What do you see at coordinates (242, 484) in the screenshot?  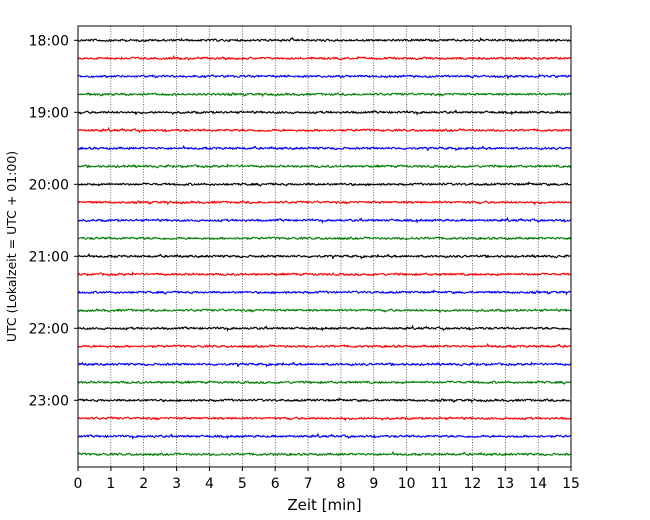 I see `x-tick-label: 5` at bounding box center [242, 484].